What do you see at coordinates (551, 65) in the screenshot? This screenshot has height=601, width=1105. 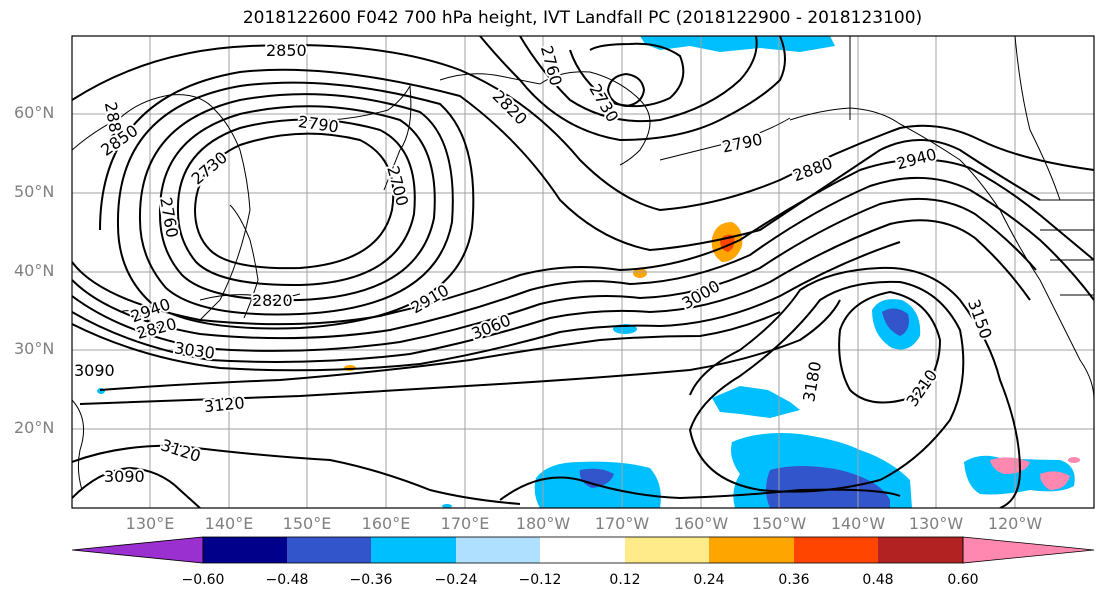 I see `contour-label: 2760` at bounding box center [551, 65].